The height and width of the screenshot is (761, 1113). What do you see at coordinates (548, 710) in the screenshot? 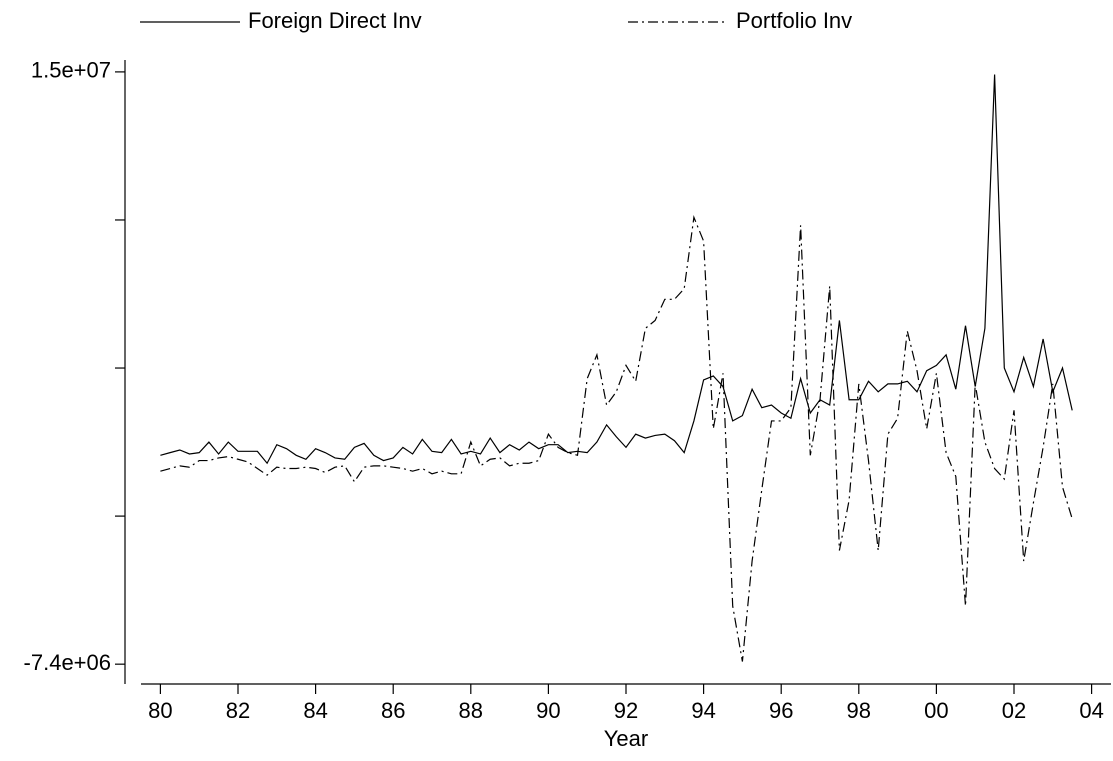
I see `x-tick-label: 90` at bounding box center [548, 710].